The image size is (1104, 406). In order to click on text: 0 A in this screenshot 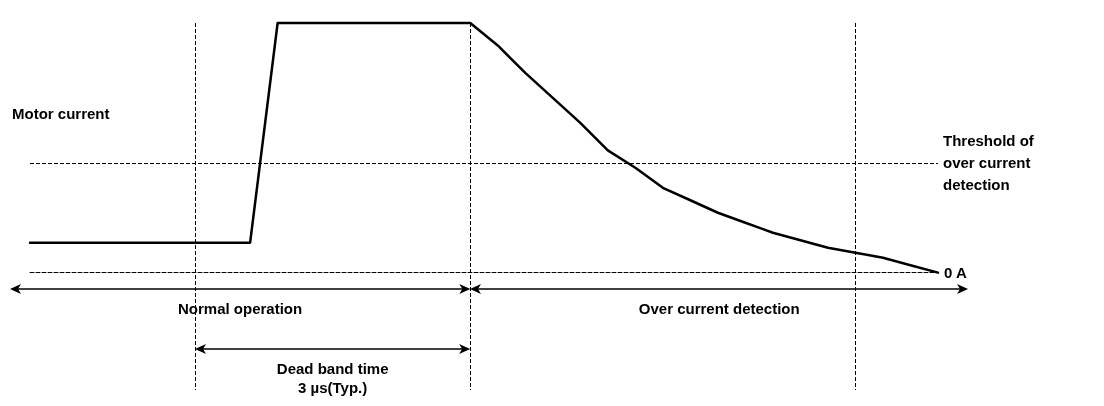, I will do `click(955, 272)`.